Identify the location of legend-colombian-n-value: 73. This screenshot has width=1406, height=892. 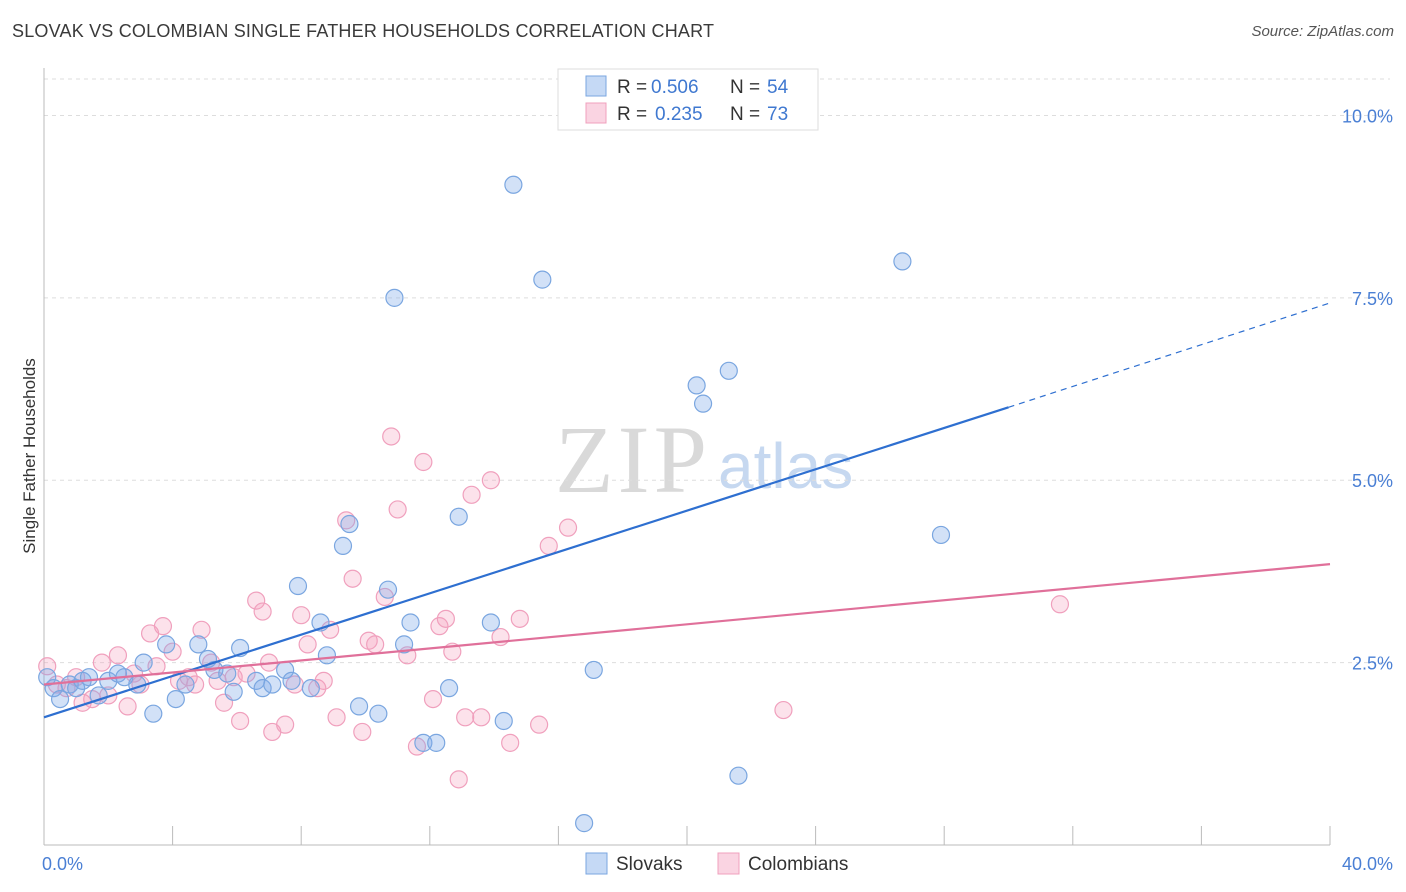
(777, 114).